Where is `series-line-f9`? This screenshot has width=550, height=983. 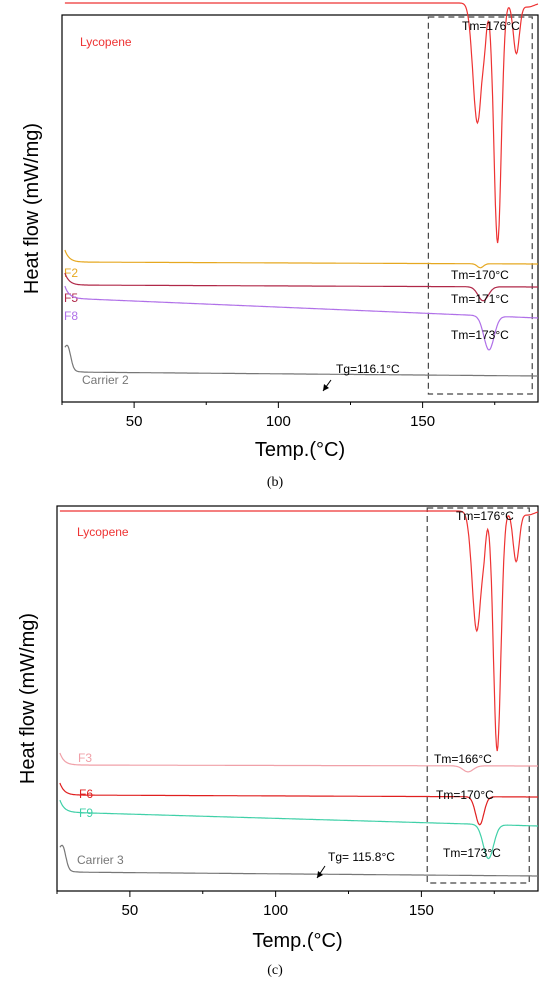
series-line-f9 is located at coordinates (298, 829).